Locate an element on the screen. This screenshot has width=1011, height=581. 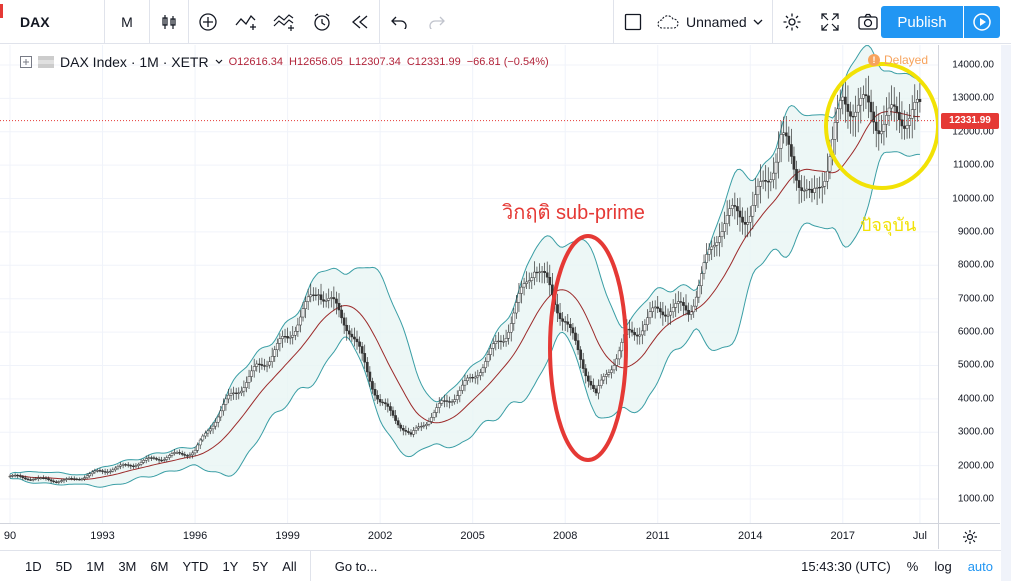
range-button-5d: 5D is located at coordinates (64, 566).